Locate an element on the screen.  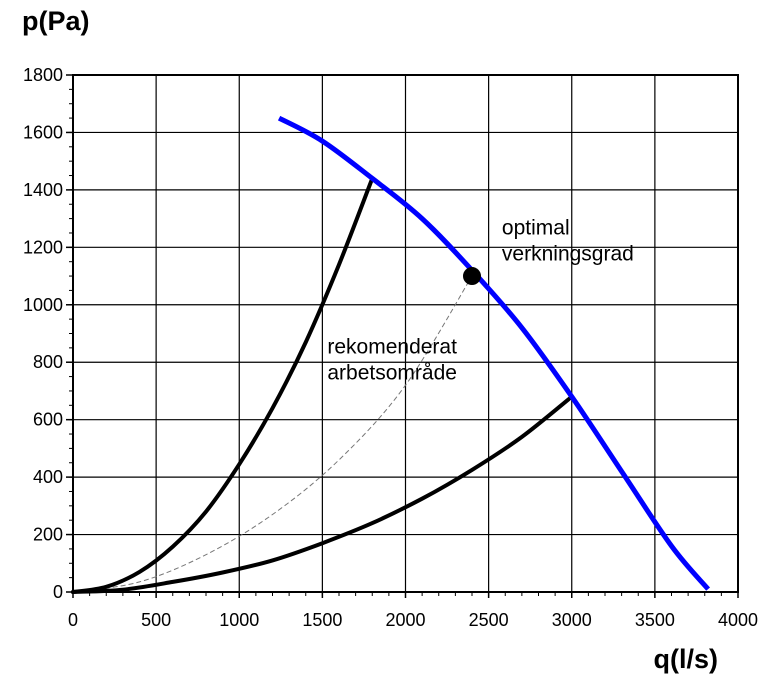
optimal-label-line: optimal is located at coordinates (536, 227).